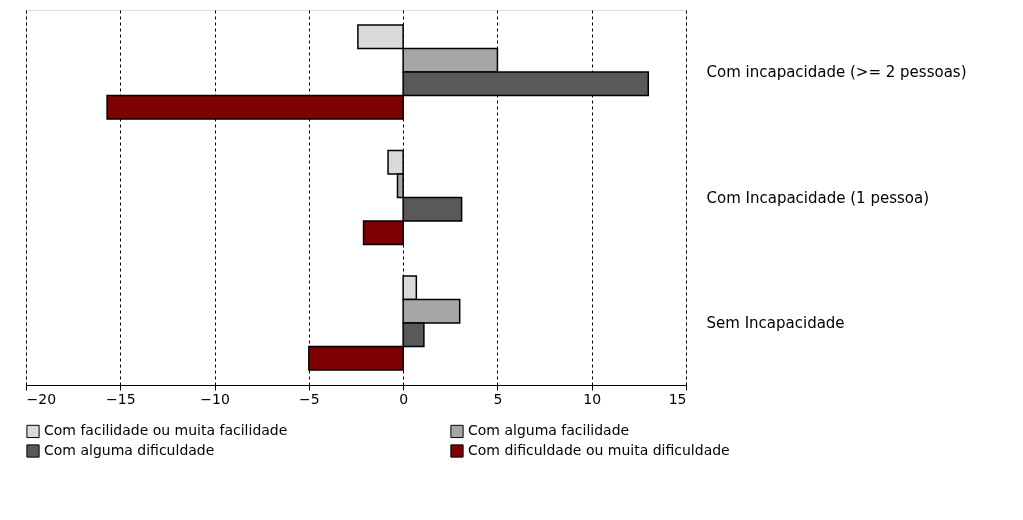 This screenshot has width=1023, height=520. Describe the element at coordinates (215, 398) in the screenshot. I see `x-tick-label: −10` at that location.